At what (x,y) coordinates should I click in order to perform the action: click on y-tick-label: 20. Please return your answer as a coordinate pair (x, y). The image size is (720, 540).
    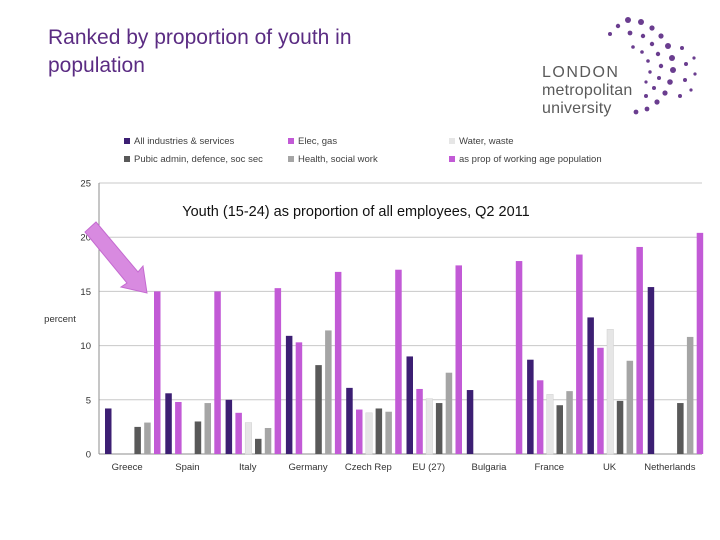
    Looking at the image, I should click on (85, 238).